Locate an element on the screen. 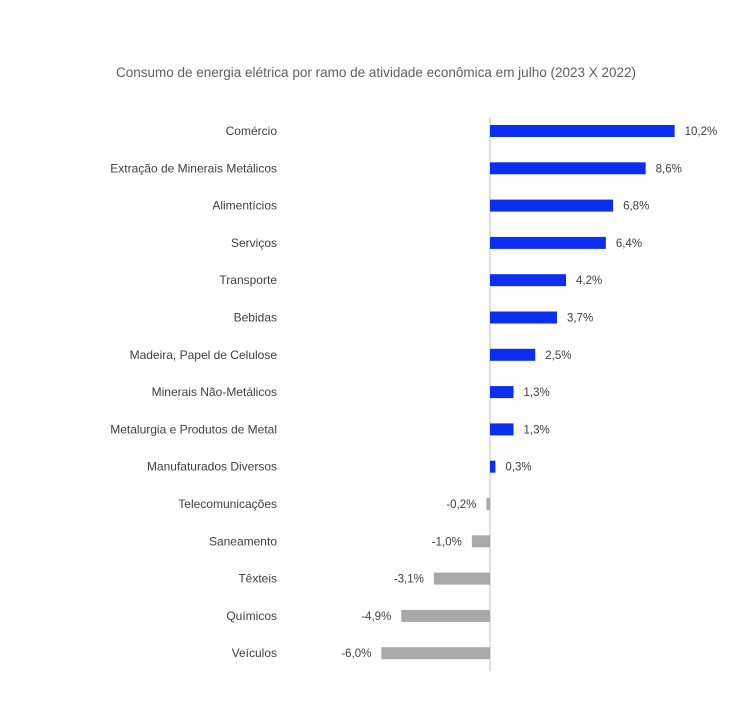 The width and height of the screenshot is (756, 720). category-label: Serviços is located at coordinates (254, 243).